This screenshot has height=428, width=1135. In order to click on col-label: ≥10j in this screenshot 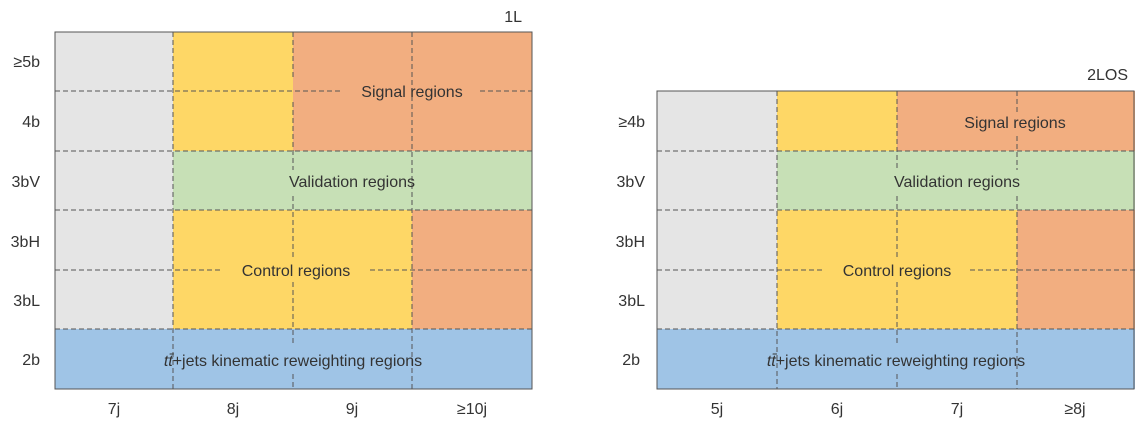, I will do `click(472, 409)`.